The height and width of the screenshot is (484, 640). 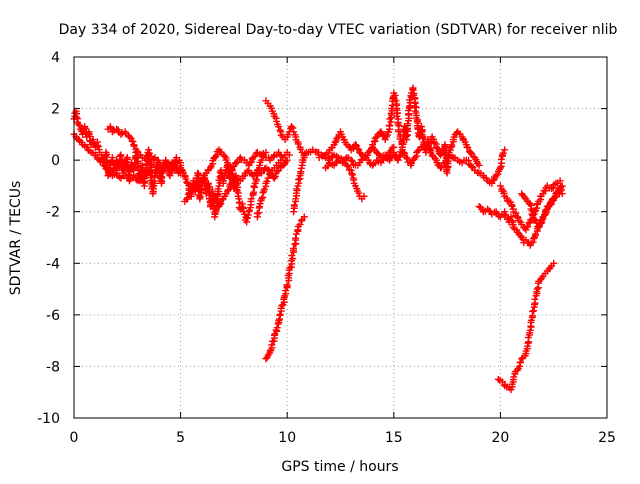 I want to click on x-axis-label: GPS time / hours, so click(x=339, y=467).